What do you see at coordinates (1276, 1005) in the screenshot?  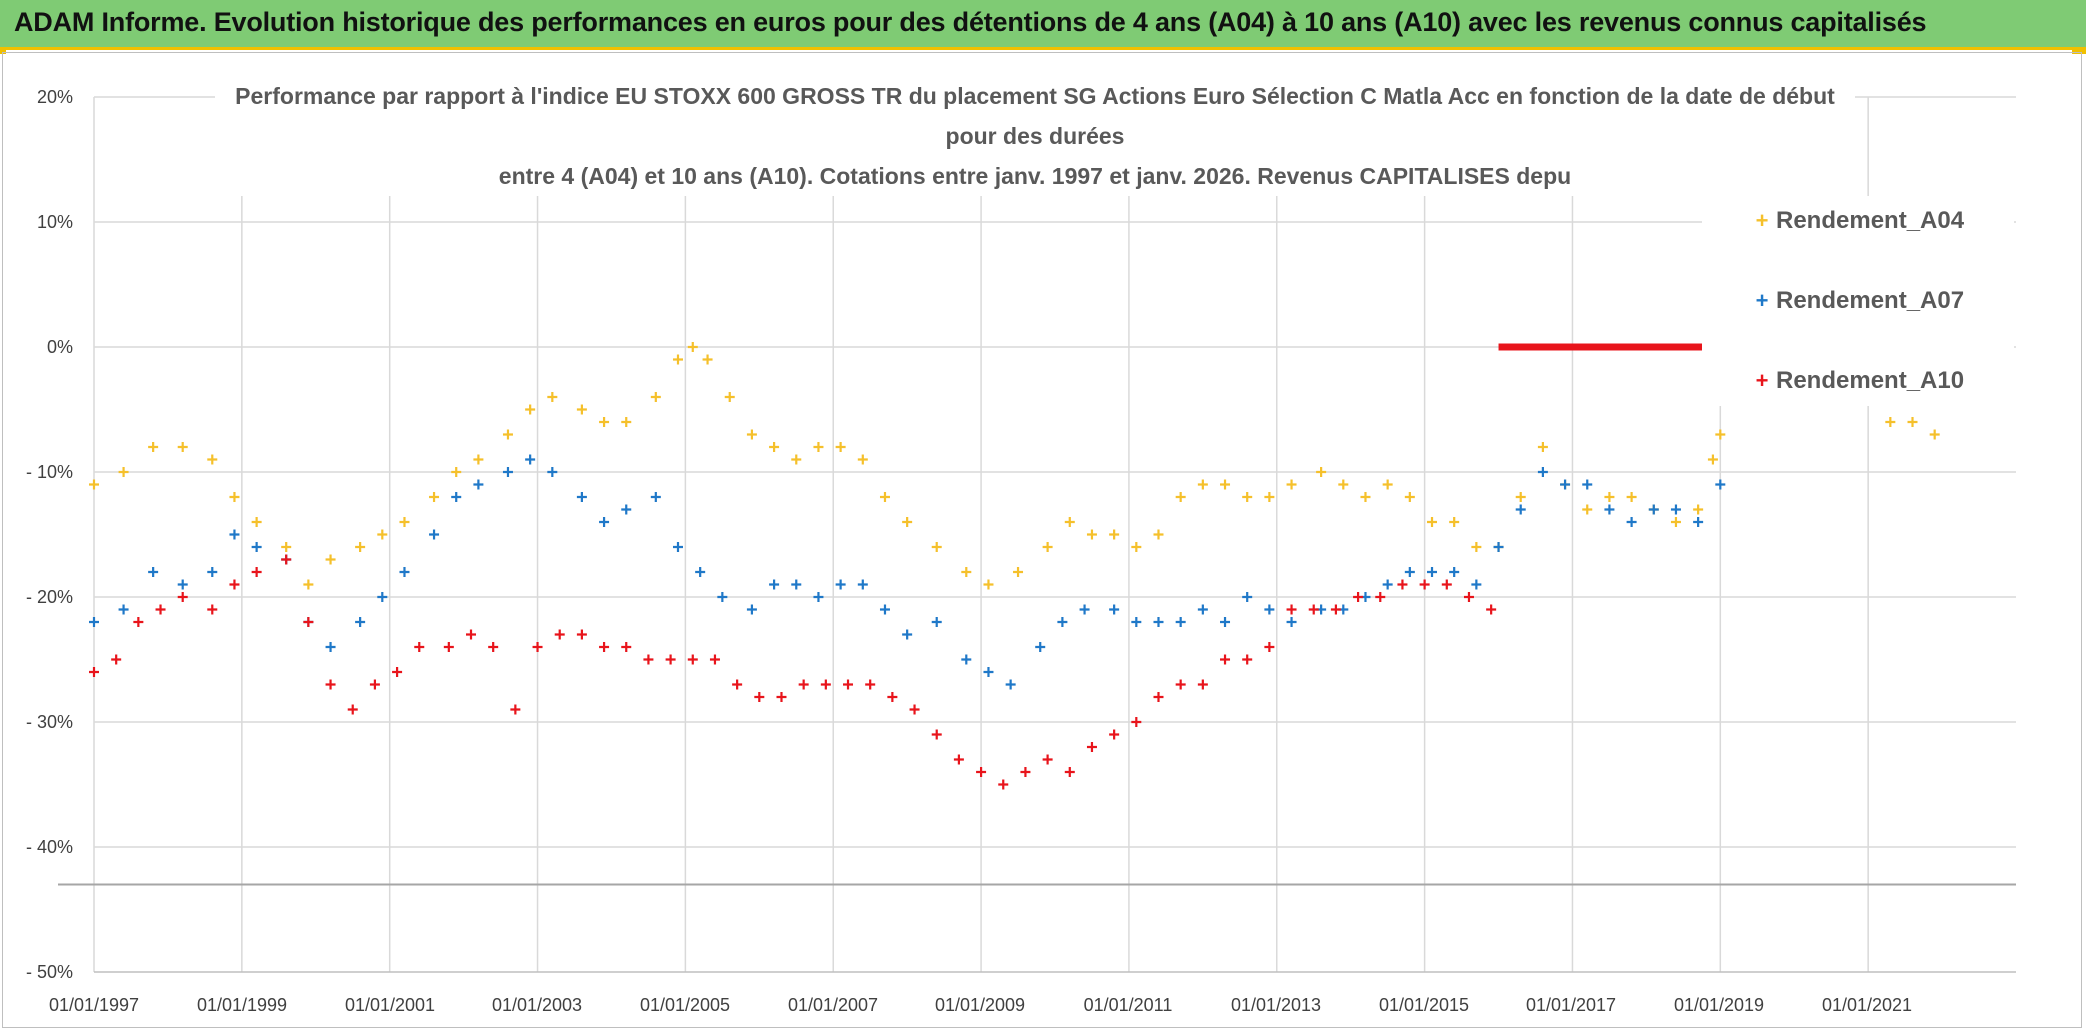 I see `x-tick-label: 01/01/2013` at bounding box center [1276, 1005].